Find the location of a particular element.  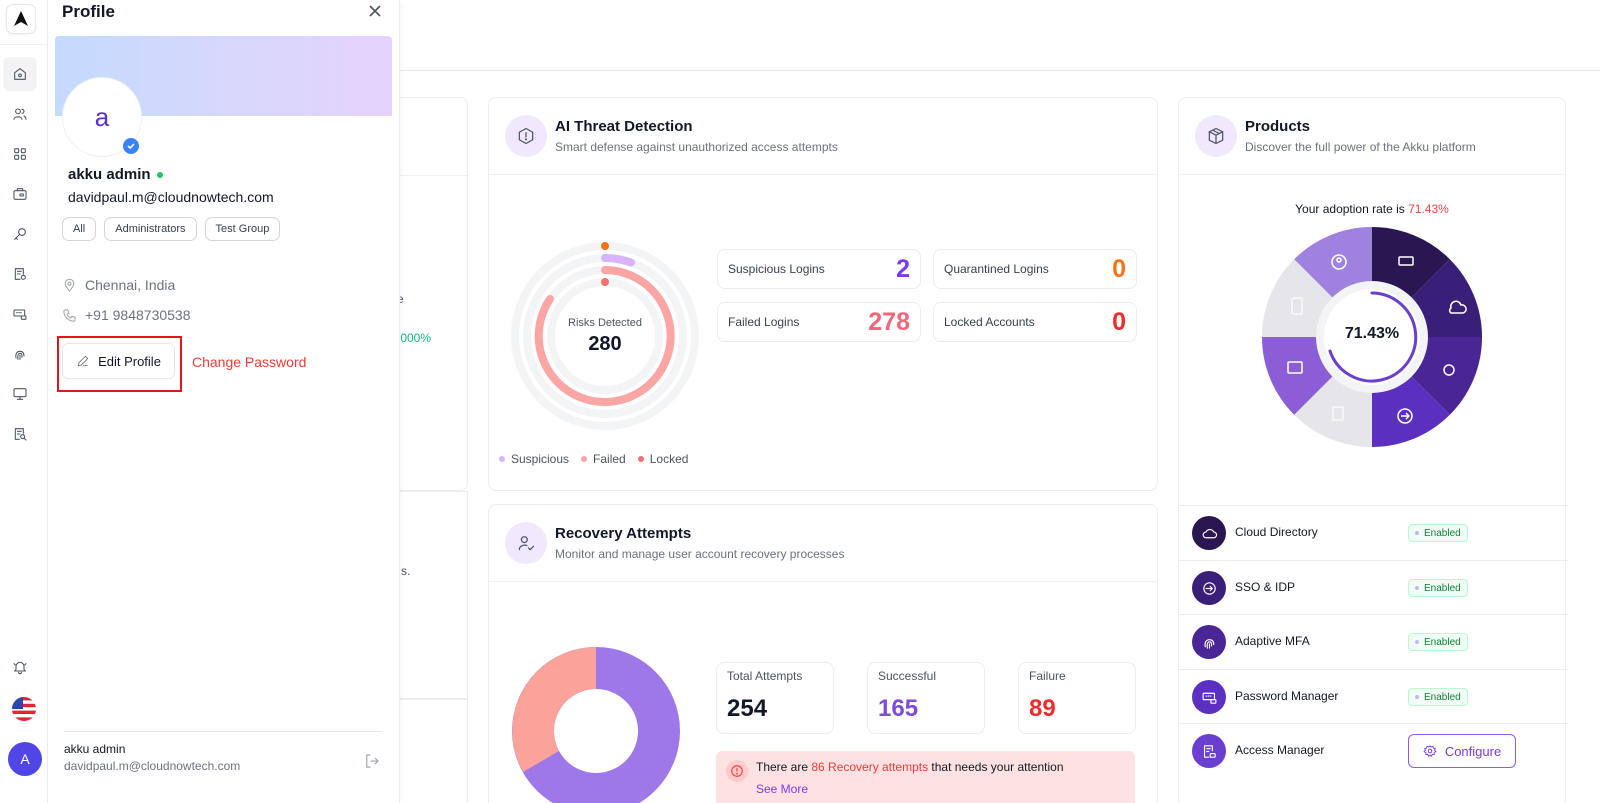

product-row-adaptive-mfa: Adaptive MFA Enabled is located at coordinates (1373, 641).